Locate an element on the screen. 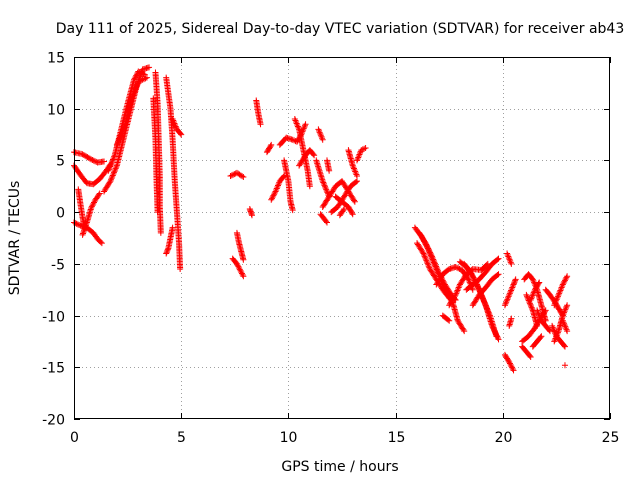 The height and width of the screenshot is (480, 640). y-tick-label: 0 is located at coordinates (60, 214).